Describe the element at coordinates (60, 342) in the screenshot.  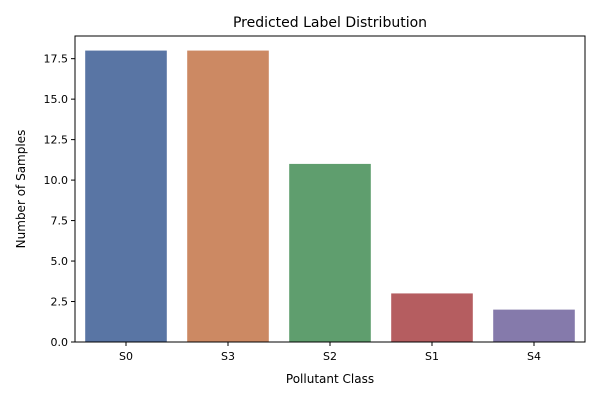
I see `y-tick-label: 0.0` at that location.